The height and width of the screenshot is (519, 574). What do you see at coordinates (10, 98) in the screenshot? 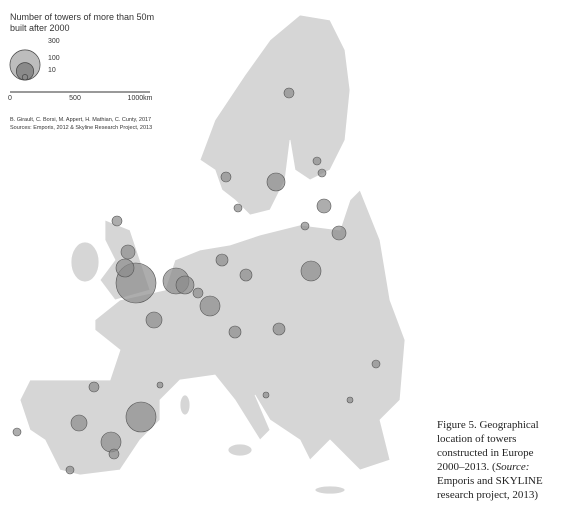
I see `scale-label: 0` at bounding box center [10, 98].